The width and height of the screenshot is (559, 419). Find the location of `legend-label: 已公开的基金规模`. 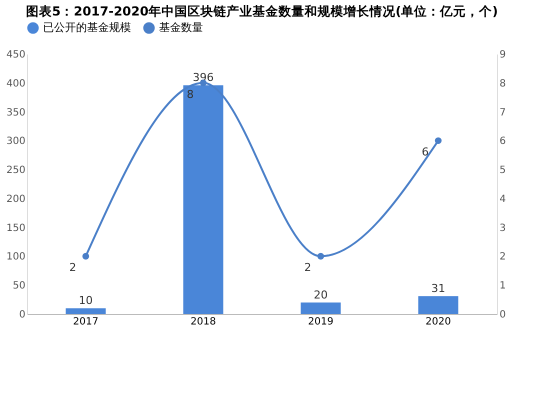

legend-label: 已公开的基金规模 is located at coordinates (87, 27).